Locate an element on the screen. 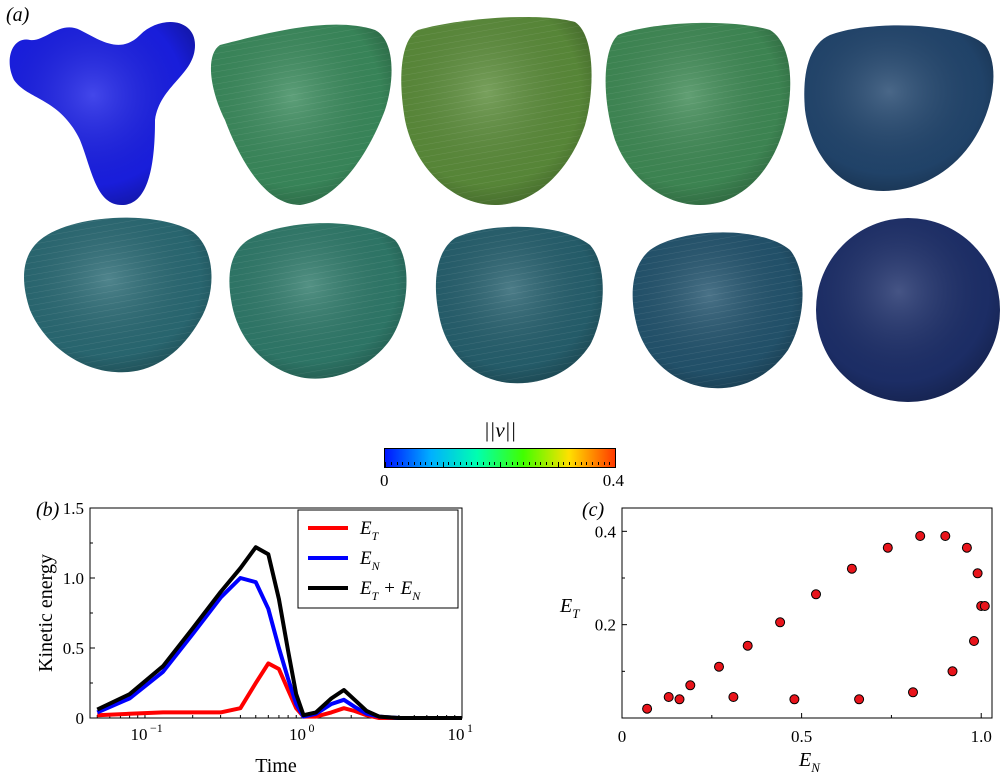 The height and width of the screenshot is (779, 1006). scatter-points-c is located at coordinates (816, 622).